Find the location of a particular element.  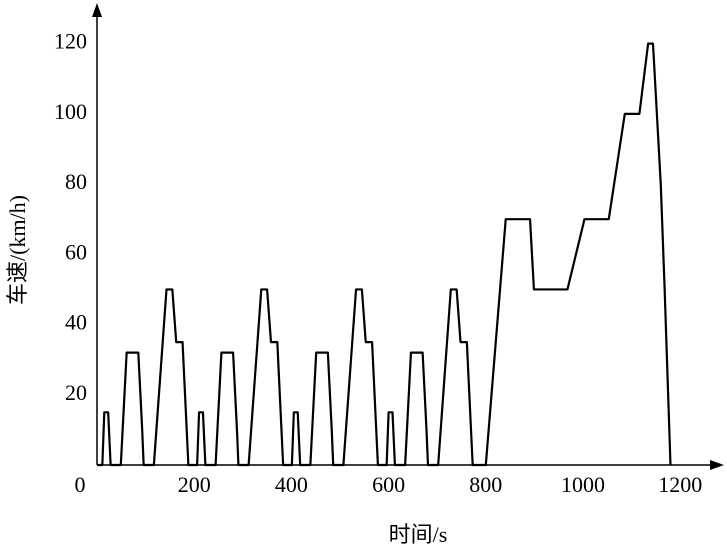

x-tick-label: 1200 is located at coordinates (680, 484).